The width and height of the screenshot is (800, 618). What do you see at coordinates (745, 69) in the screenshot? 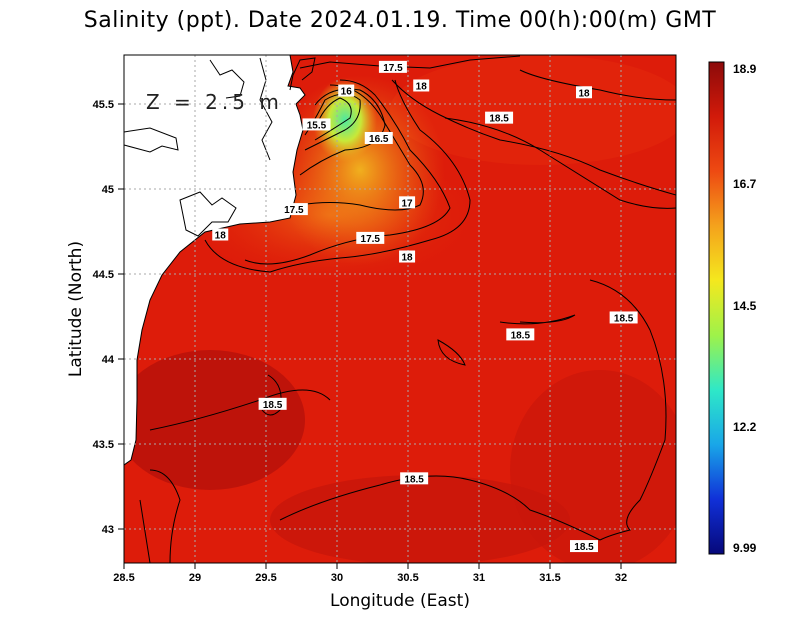
I see `colorbar-label: 18.9` at bounding box center [745, 69].